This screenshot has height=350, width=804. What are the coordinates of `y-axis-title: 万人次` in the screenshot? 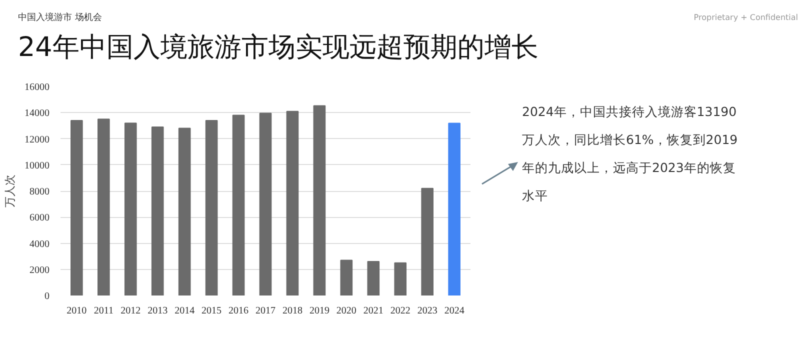 It's located at (10, 191).